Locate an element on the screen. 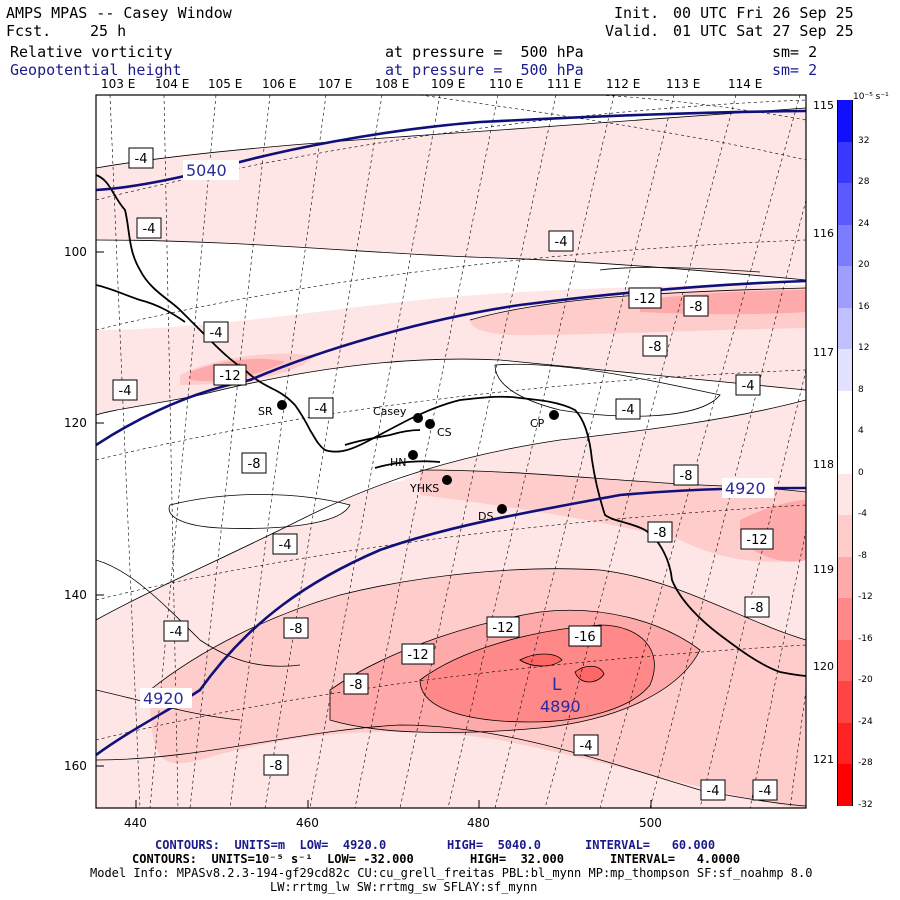  station-label-yhks: YHKS is located at coordinates (424, 488).